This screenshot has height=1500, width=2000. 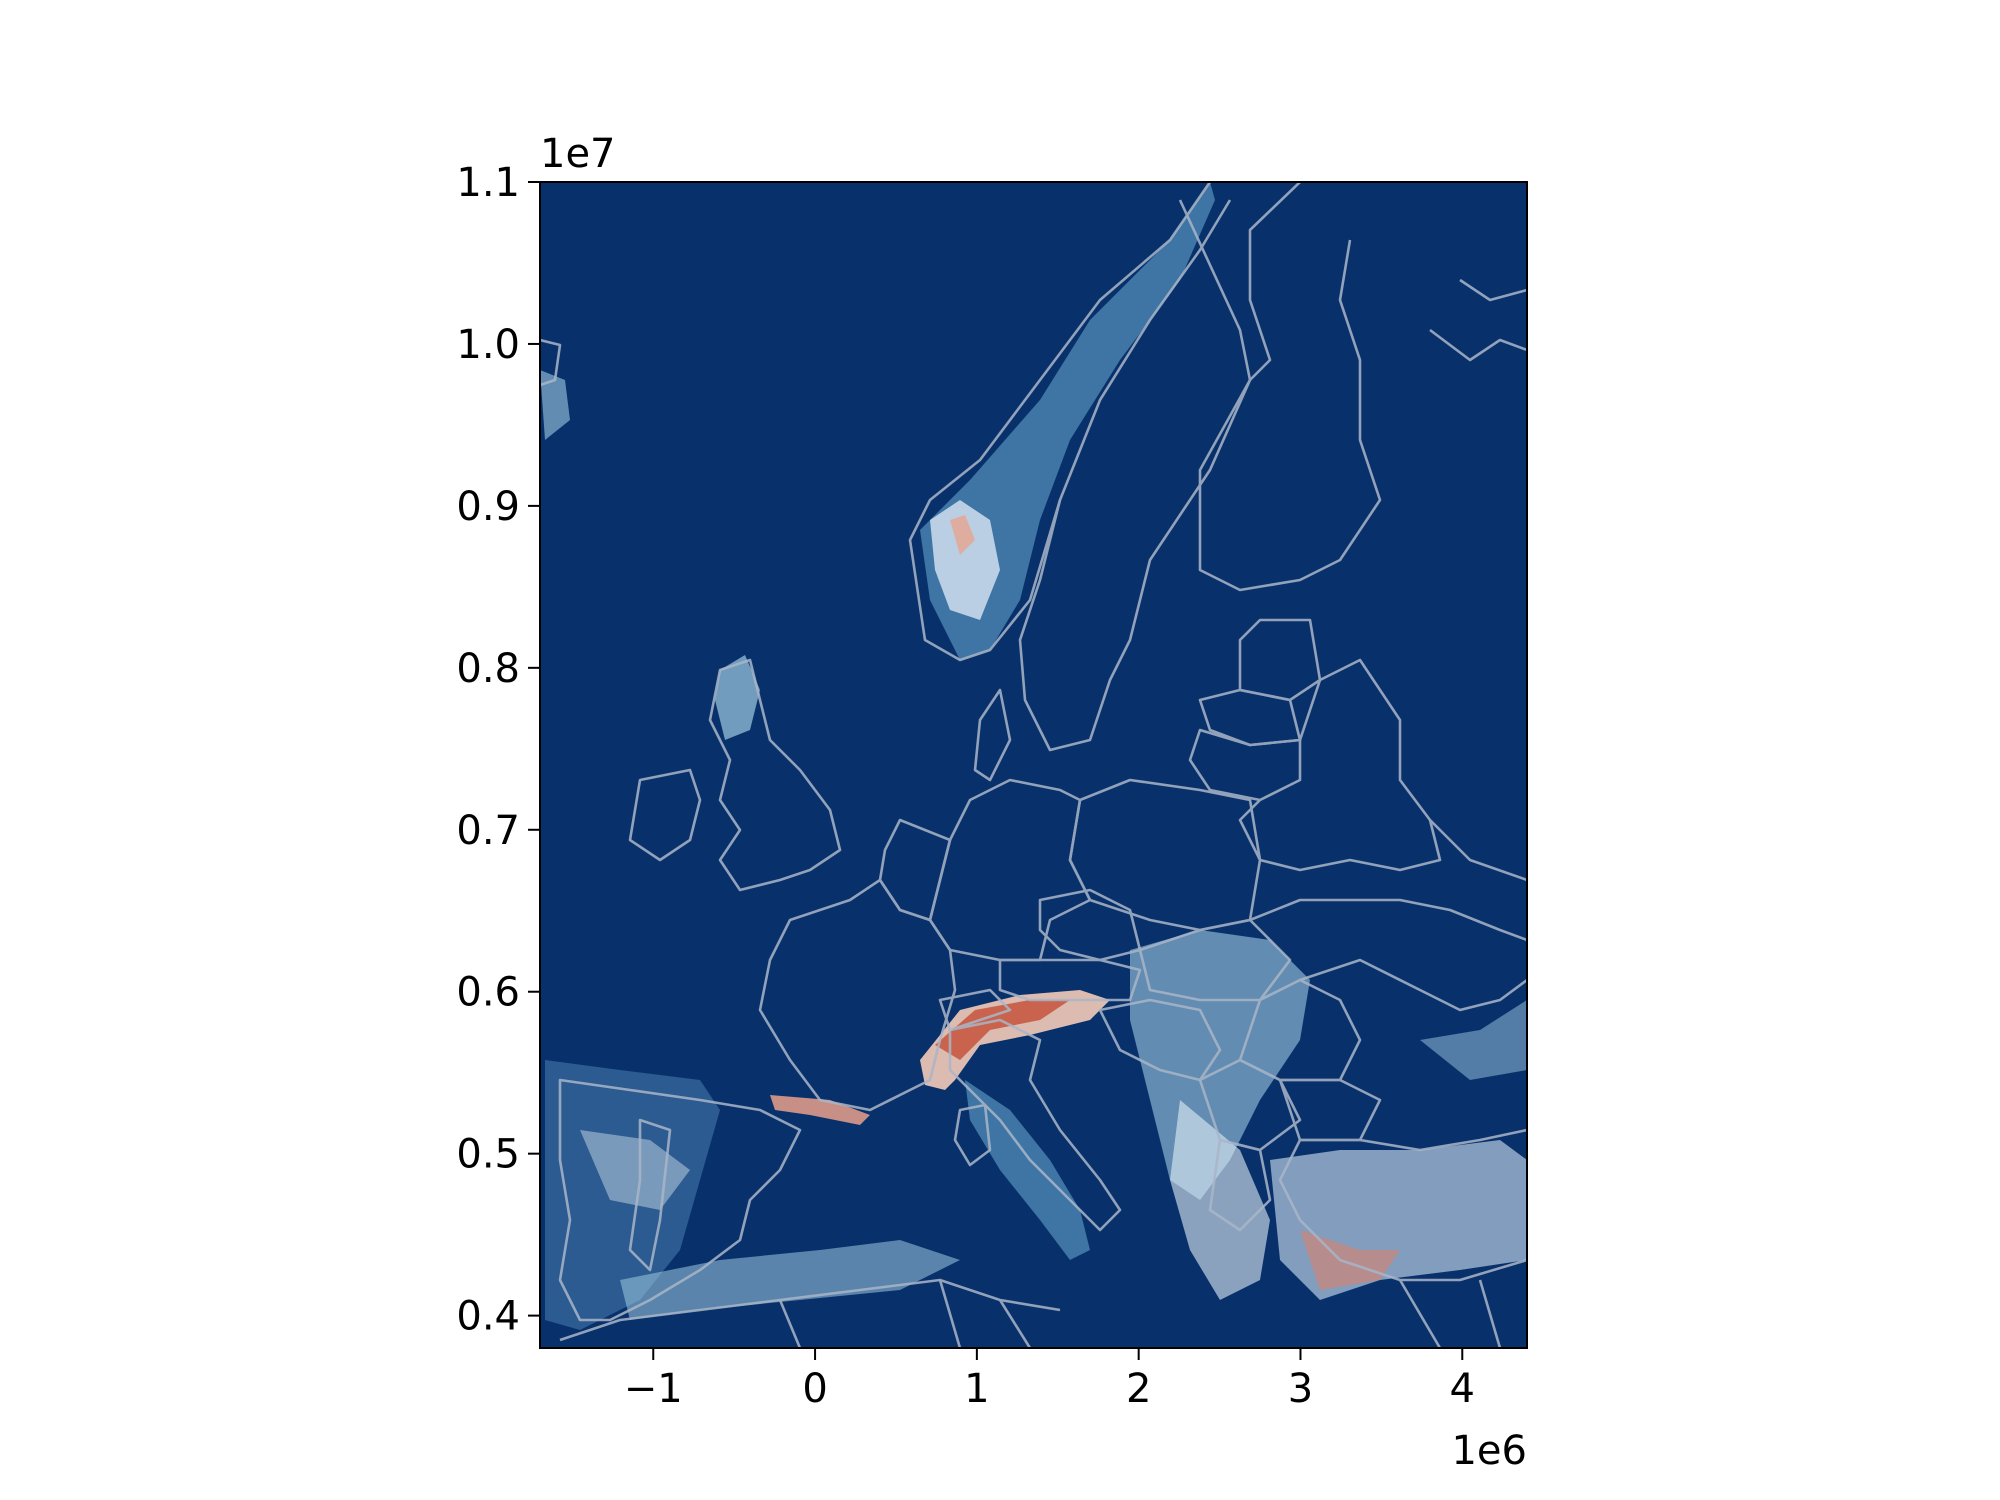 What do you see at coordinates (653, 1389) in the screenshot?
I see `x-tick-label: −1` at bounding box center [653, 1389].